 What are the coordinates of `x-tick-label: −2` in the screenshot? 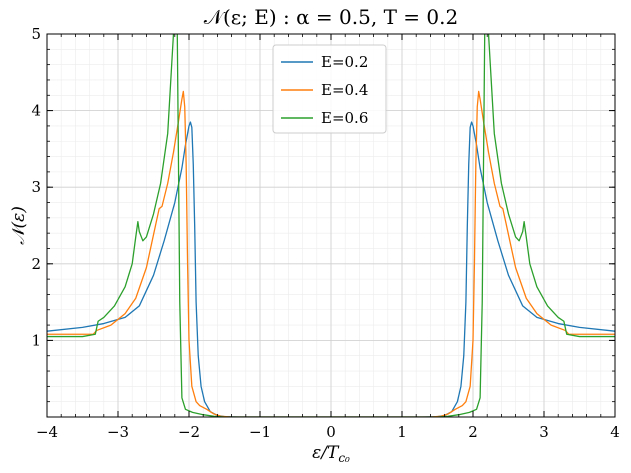 It's located at (189, 432).